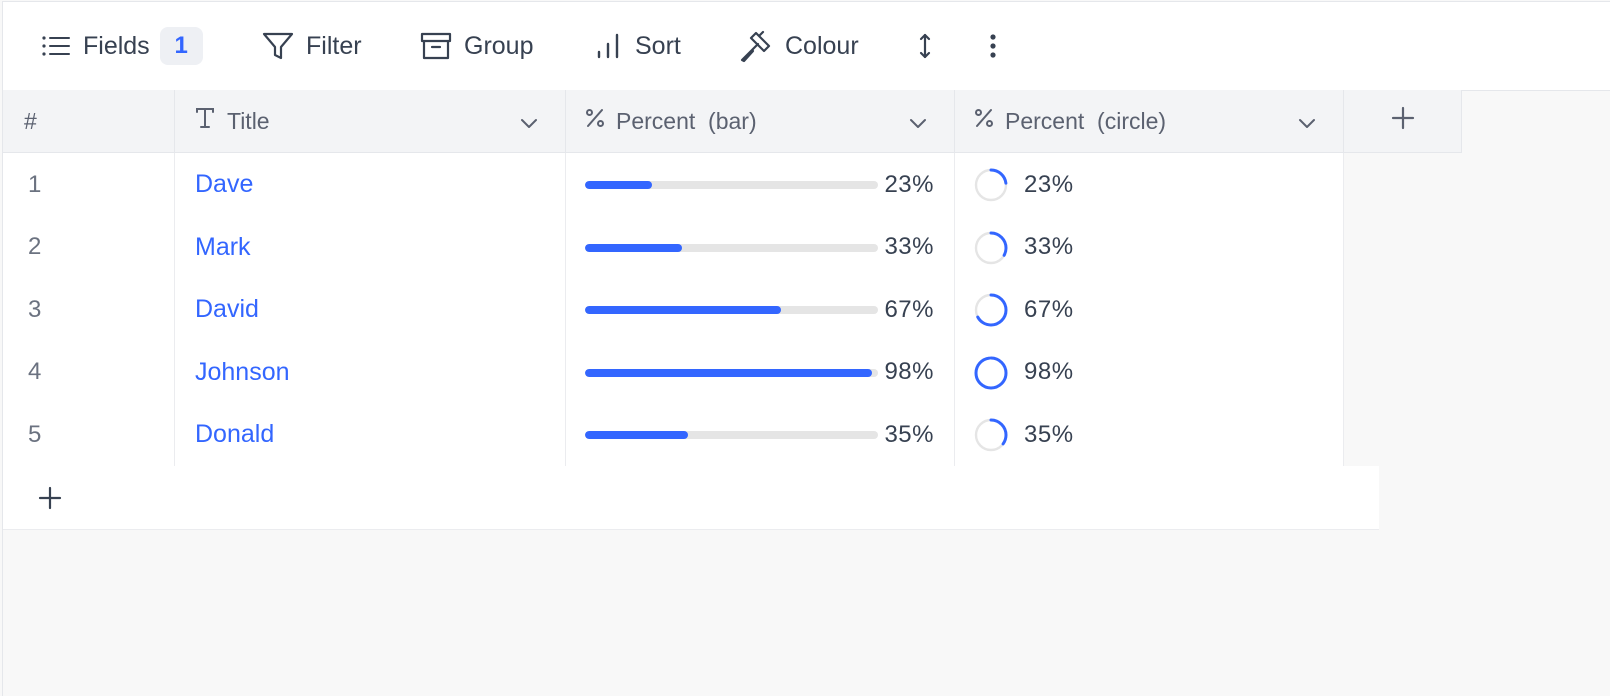 The width and height of the screenshot is (1610, 696). What do you see at coordinates (248, 120) in the screenshot?
I see `title-header-label: Title` at bounding box center [248, 120].